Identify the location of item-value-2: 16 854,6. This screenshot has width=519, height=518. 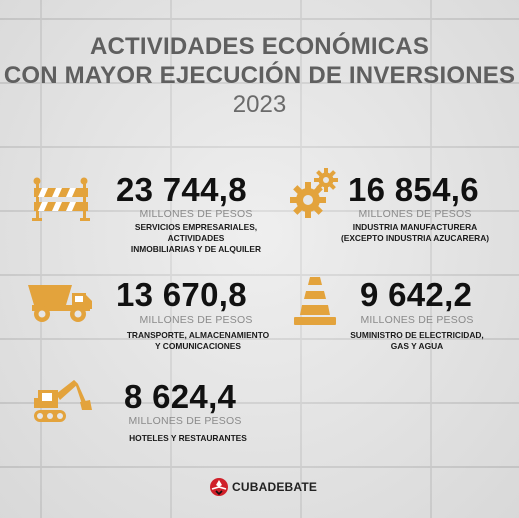
(413, 189).